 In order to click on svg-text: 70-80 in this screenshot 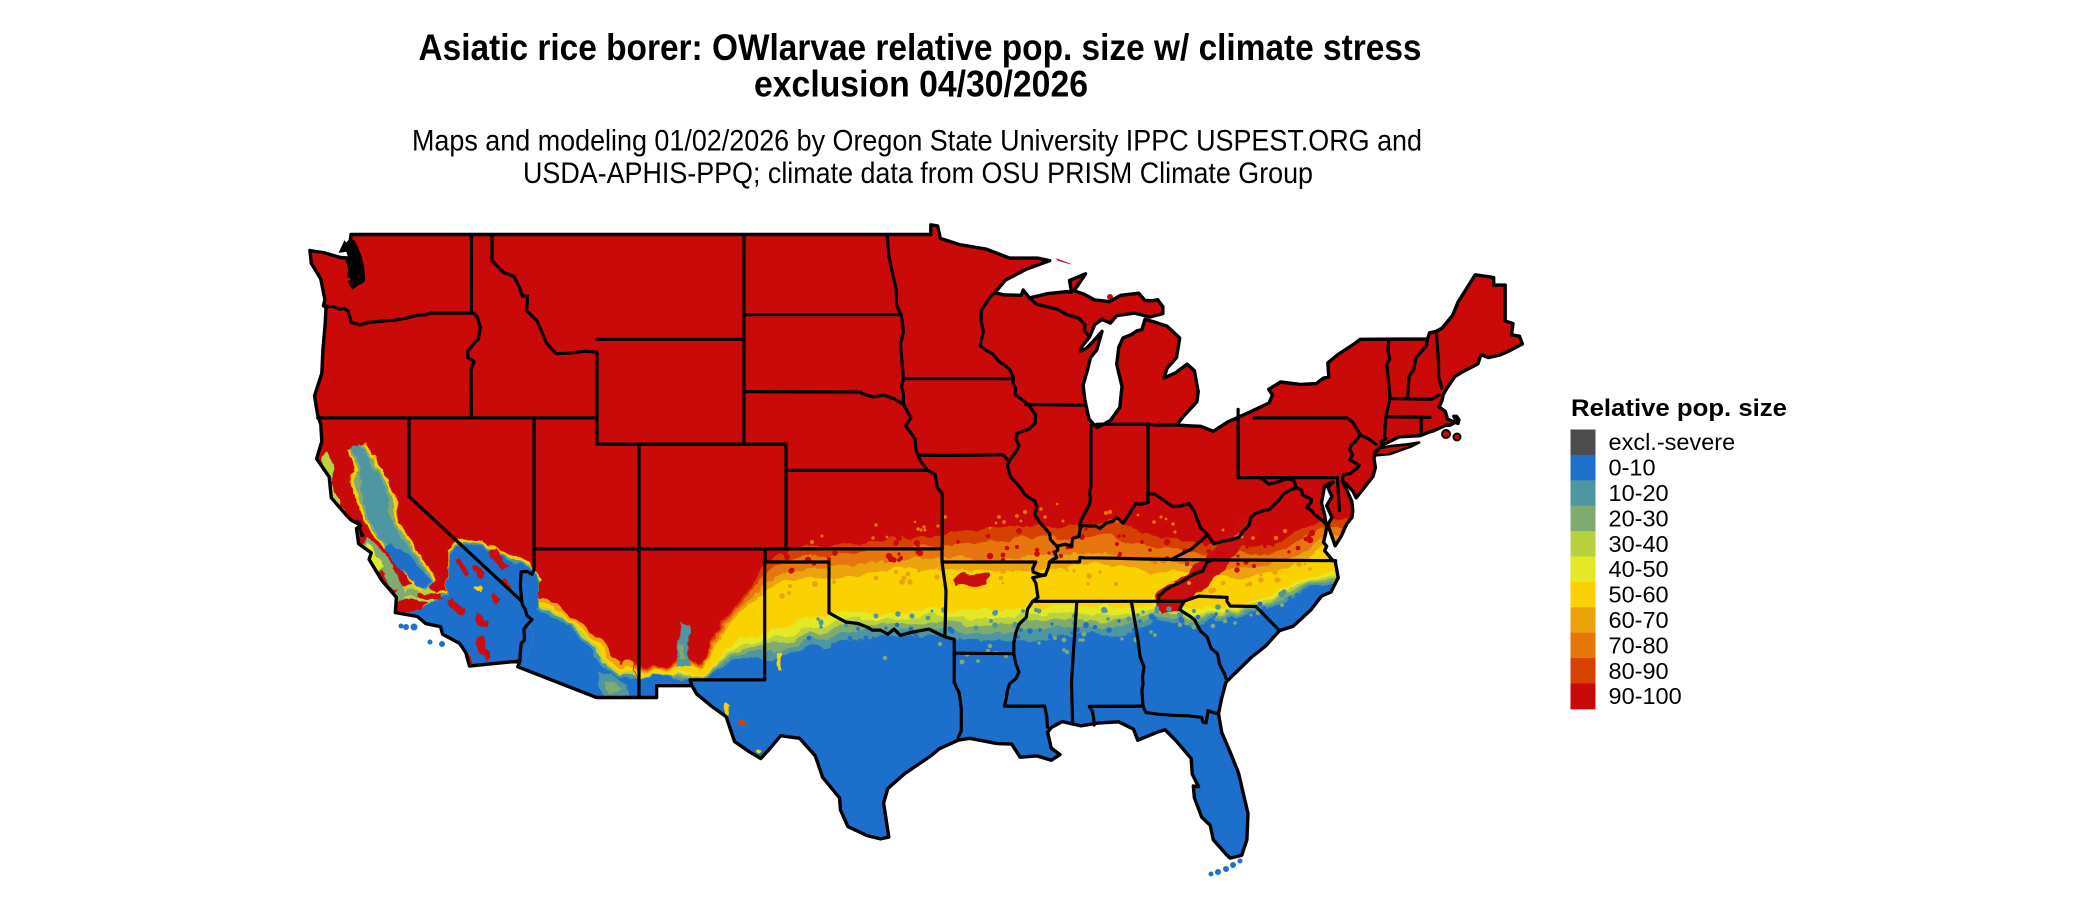, I will do `click(1639, 645)`.